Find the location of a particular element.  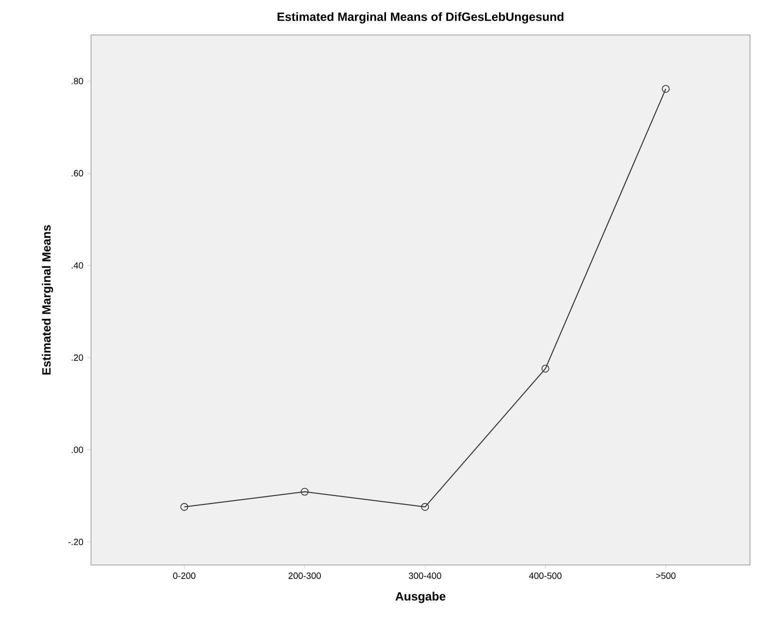

y-tick-label: .40 is located at coordinates (78, 265).